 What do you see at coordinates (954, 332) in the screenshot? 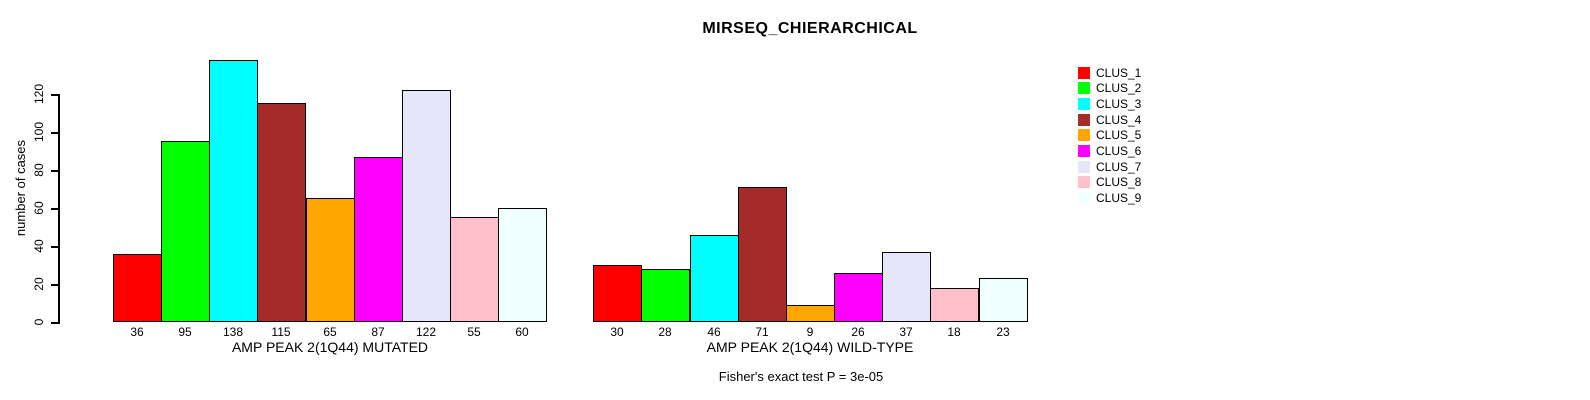
I see `bar-value-label: 18` at bounding box center [954, 332].